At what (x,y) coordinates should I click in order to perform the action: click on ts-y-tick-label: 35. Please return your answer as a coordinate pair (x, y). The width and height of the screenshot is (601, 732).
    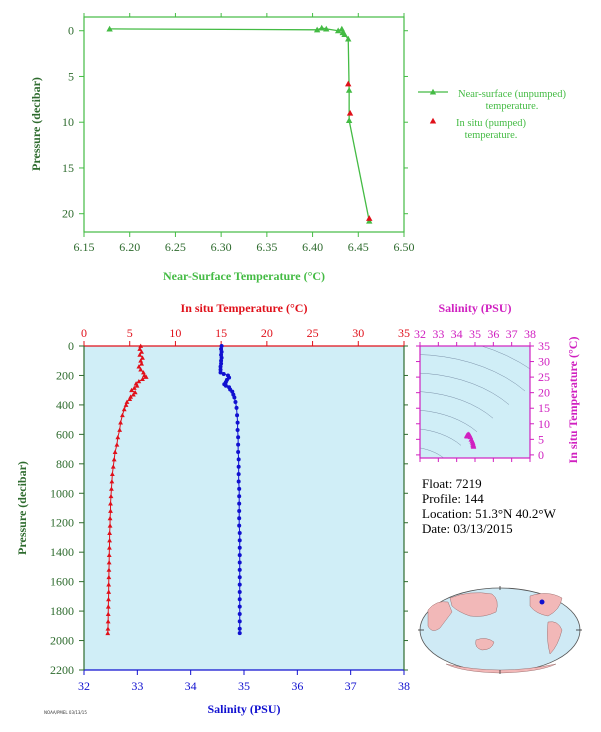
    Looking at the image, I should click on (544, 346).